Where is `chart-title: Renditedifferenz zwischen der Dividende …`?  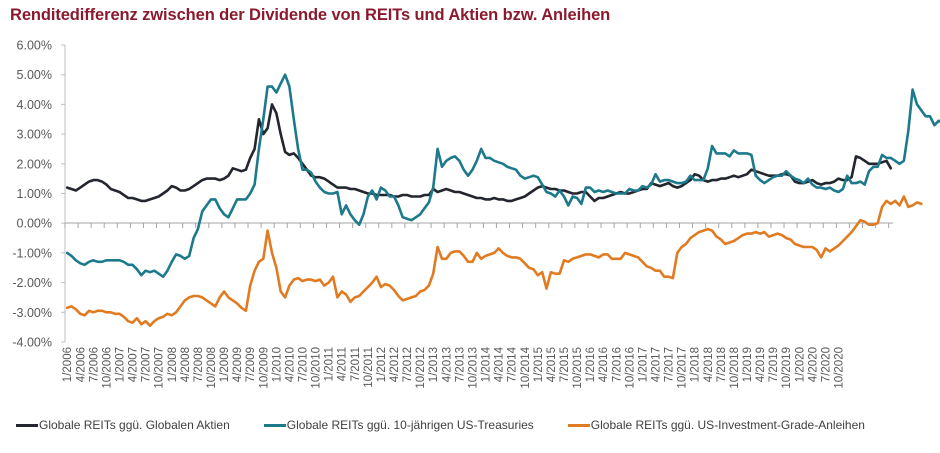
chart-title: Renditedifferenz zwischen der Dividende … is located at coordinates (310, 15).